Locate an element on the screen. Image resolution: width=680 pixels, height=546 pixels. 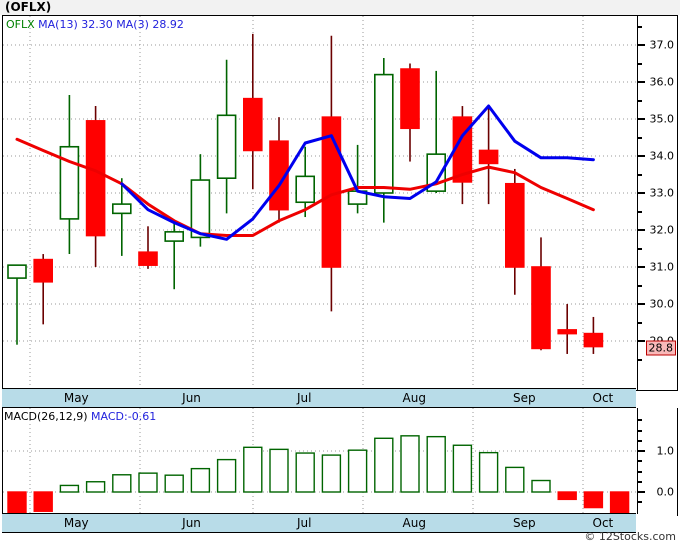
legend-ma13-label: MA(13) is located at coordinates (58, 24).